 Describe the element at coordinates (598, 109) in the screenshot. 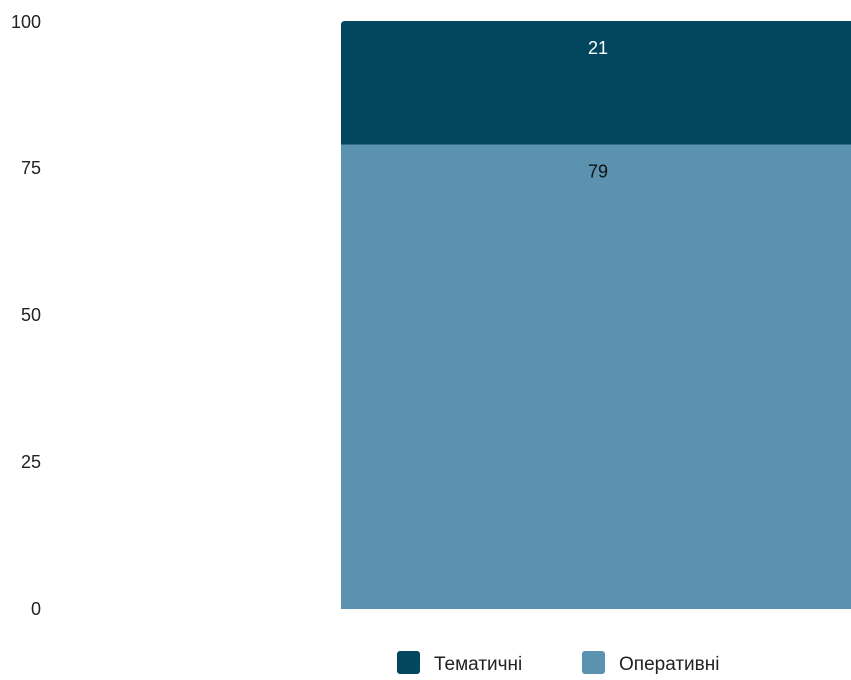

I see `data-labels: 79 21` at that location.